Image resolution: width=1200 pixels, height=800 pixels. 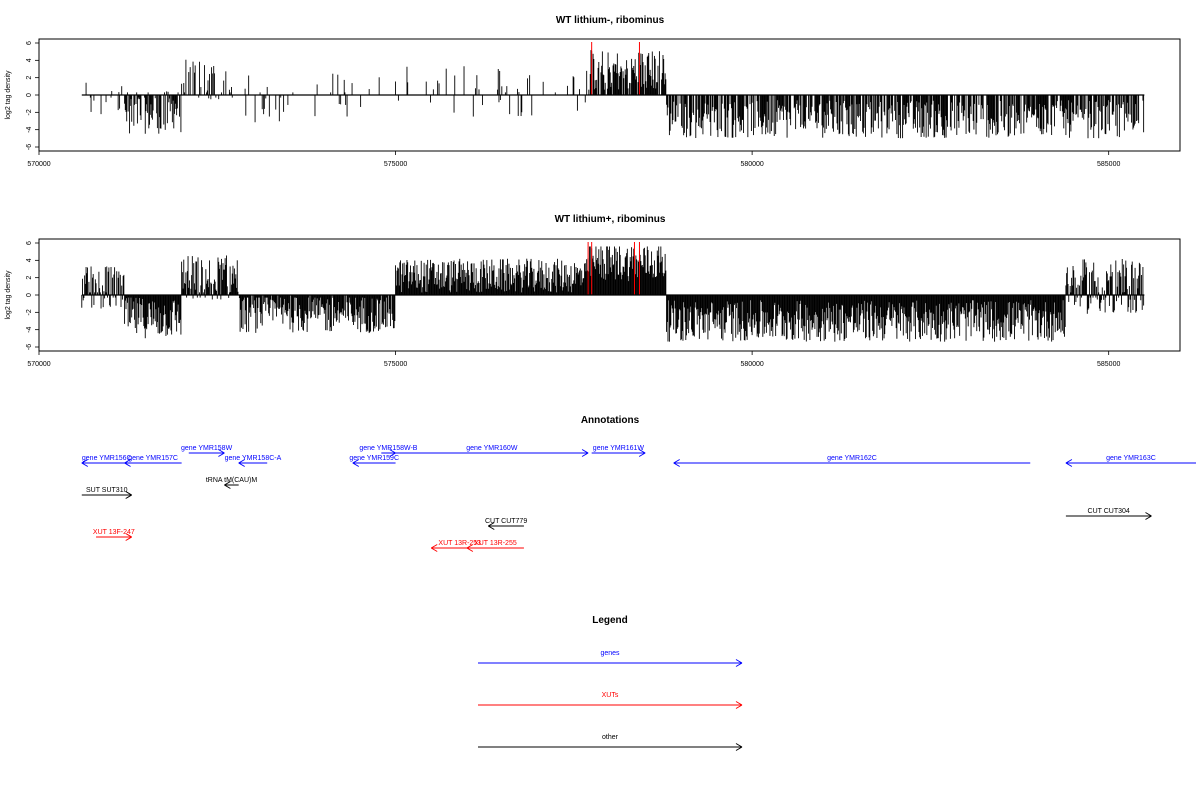 I want to click on annotation-label: gene YMR161W, so click(x=619, y=448).